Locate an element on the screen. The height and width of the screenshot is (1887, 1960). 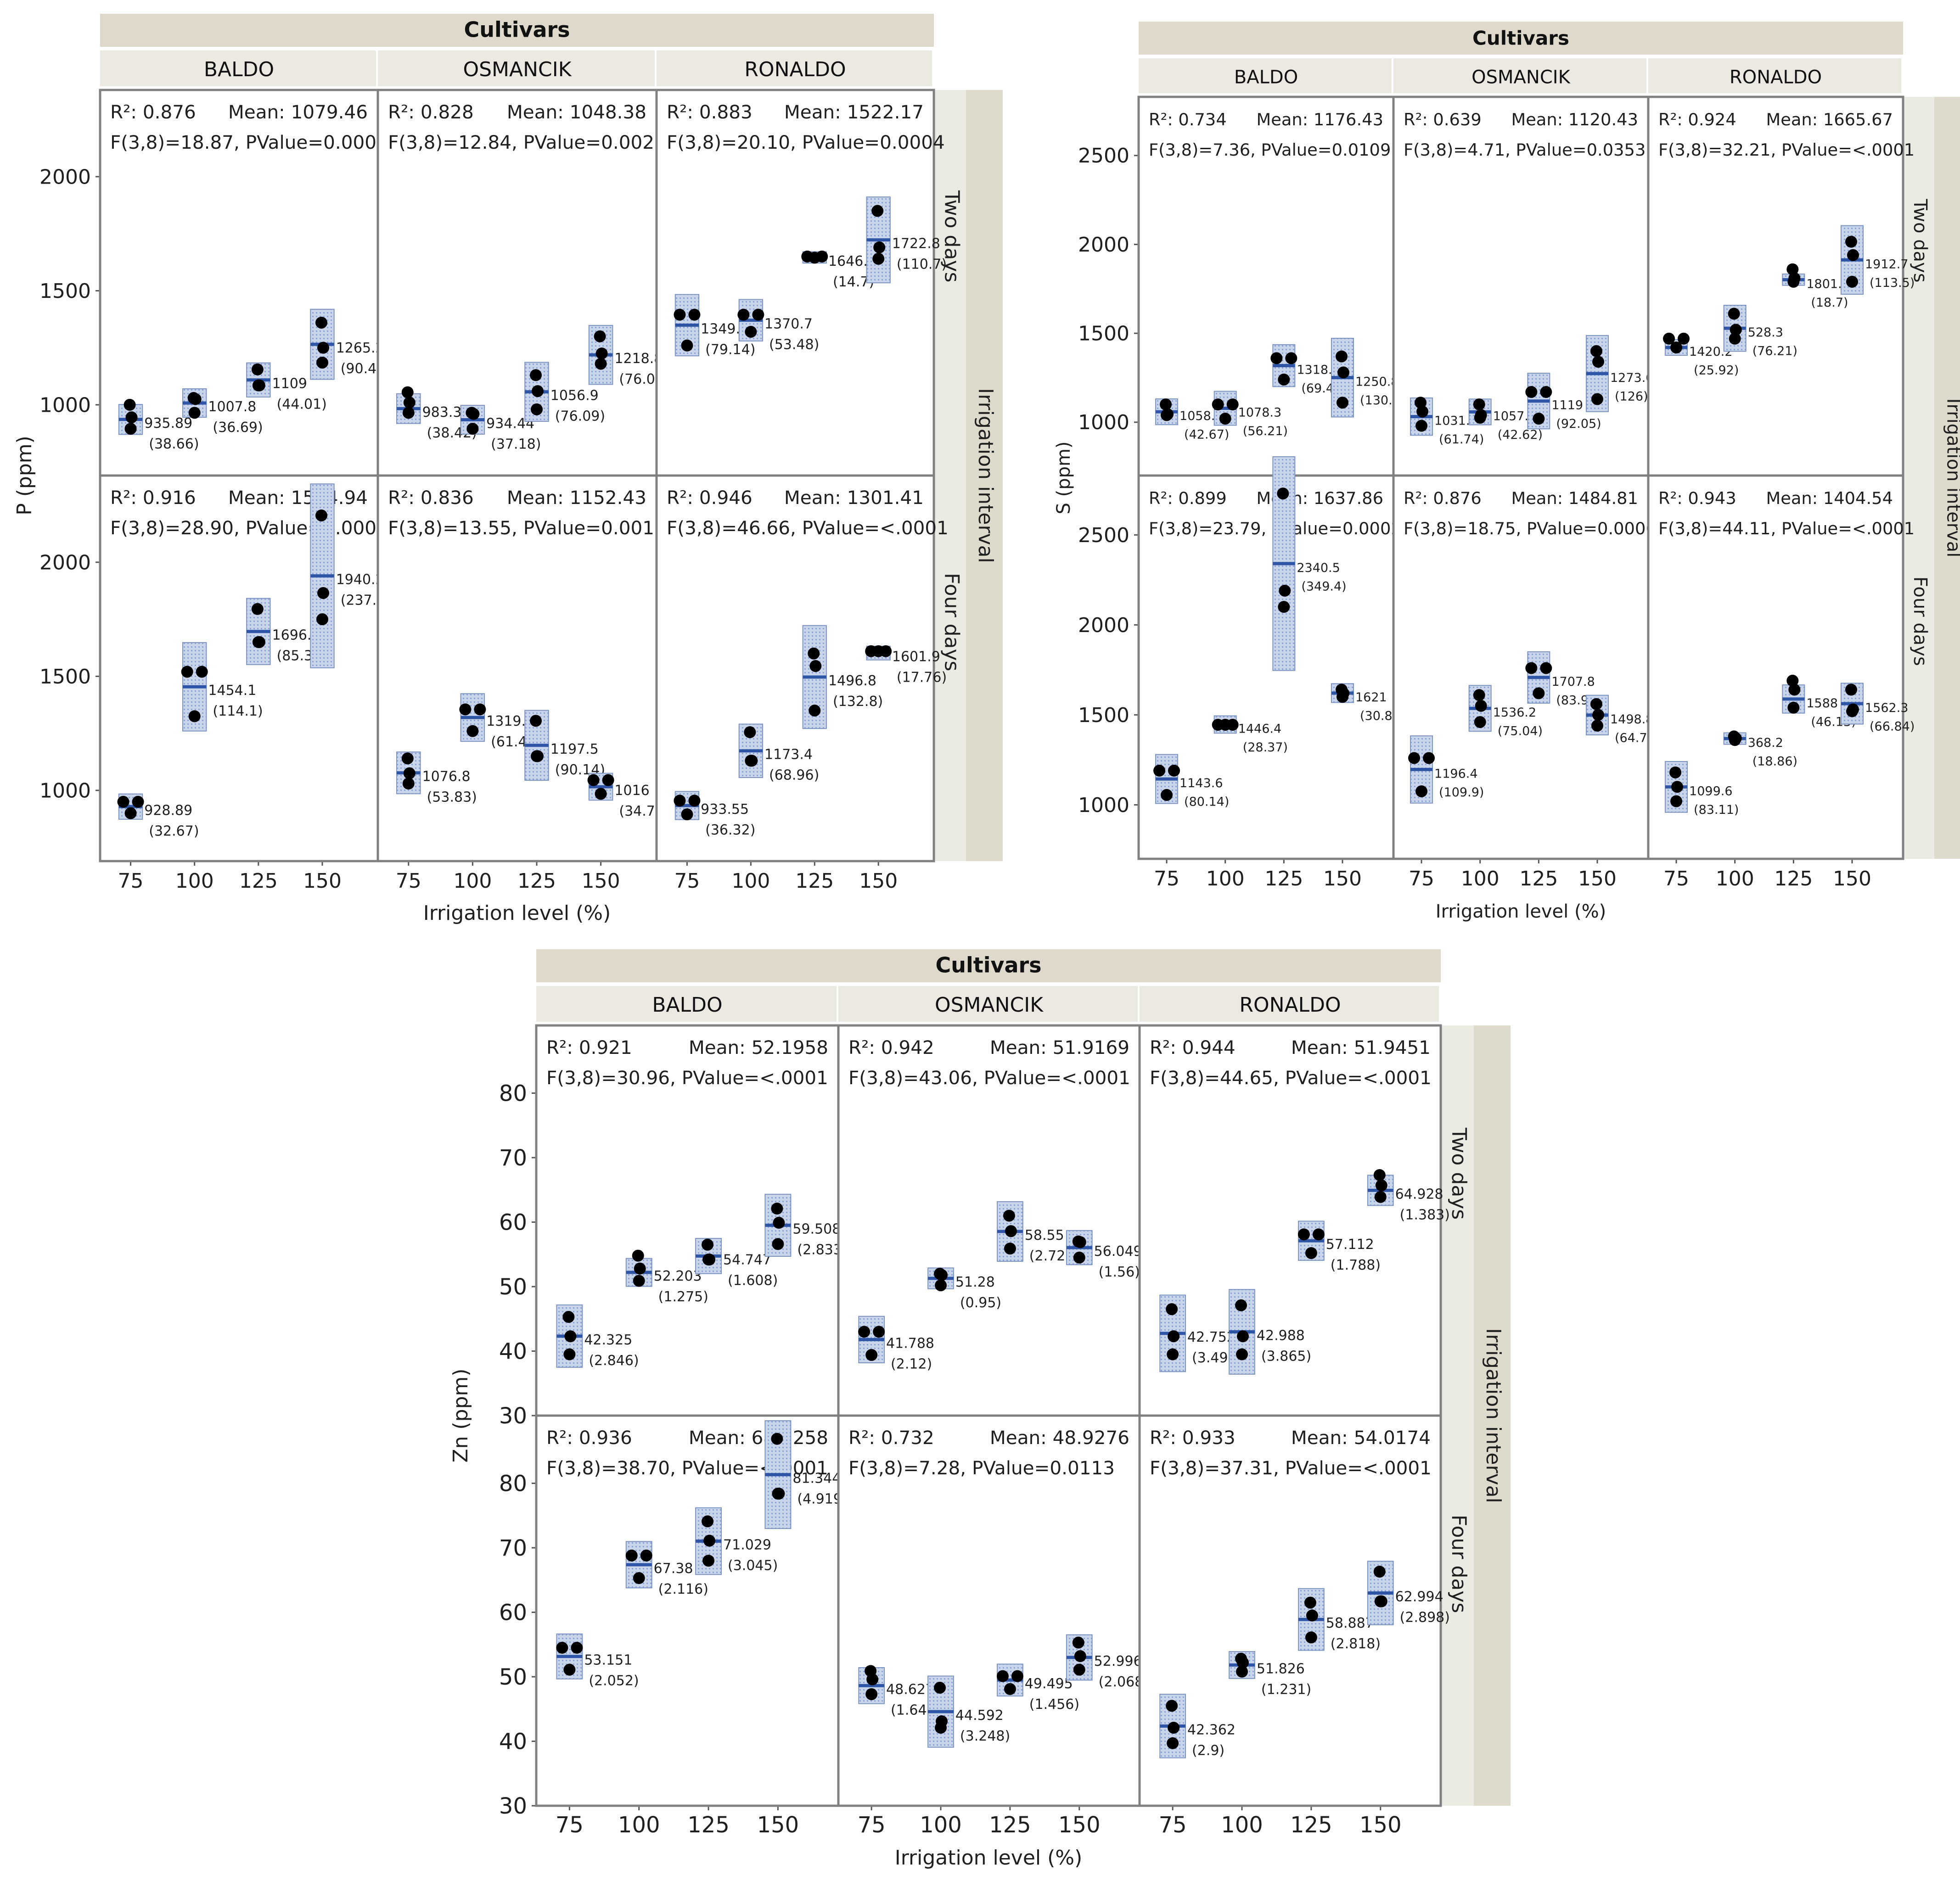
mean-label: 59.508 is located at coordinates (816, 1229).